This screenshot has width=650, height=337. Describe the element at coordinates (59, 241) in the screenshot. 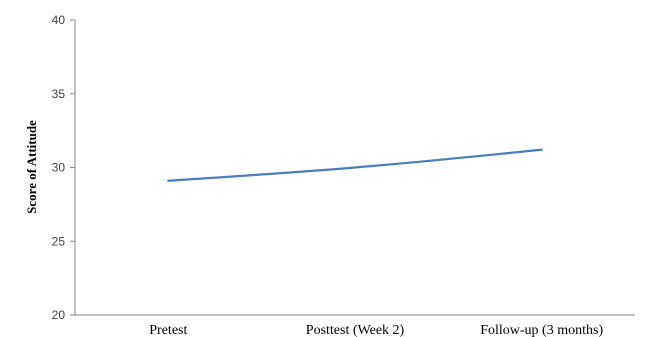

I see `y-tick-label: 25` at that location.